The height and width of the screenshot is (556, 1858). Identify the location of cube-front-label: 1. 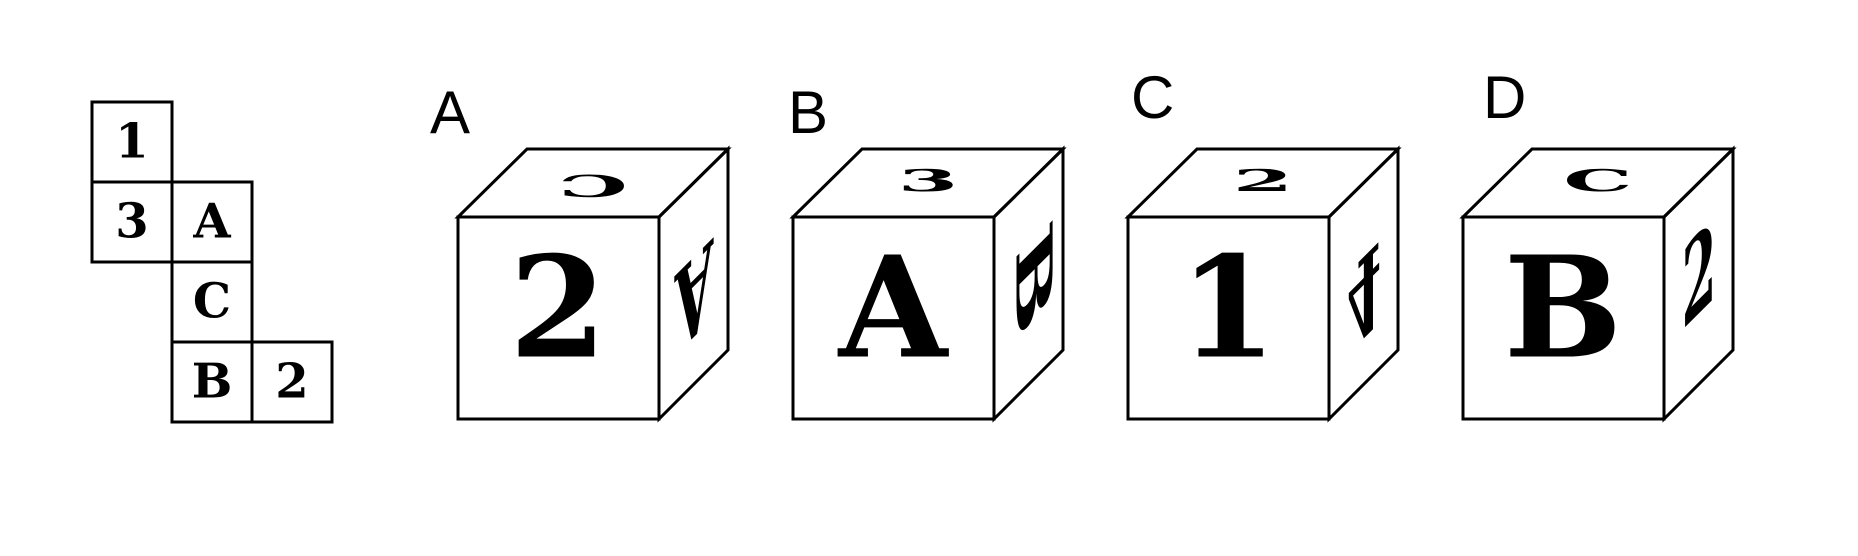
(1227, 309).